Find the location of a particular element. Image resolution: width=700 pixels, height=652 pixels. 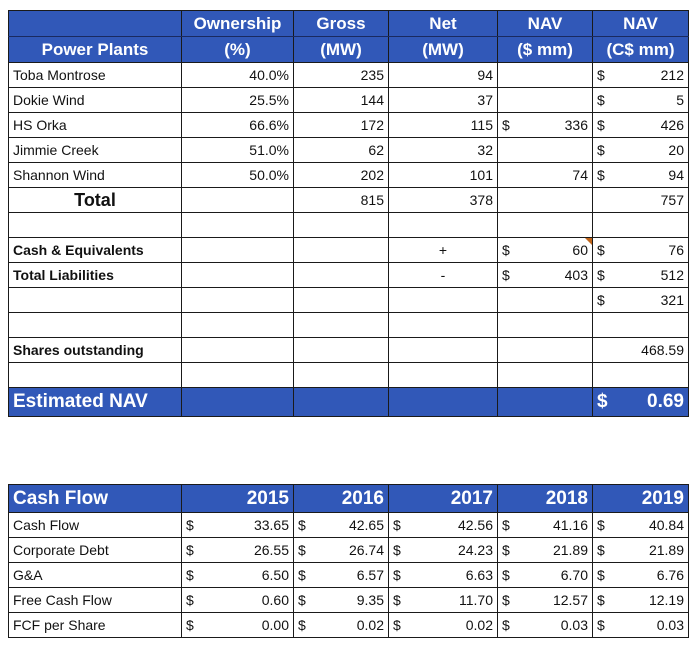

year-header: 2015 is located at coordinates (237, 498).